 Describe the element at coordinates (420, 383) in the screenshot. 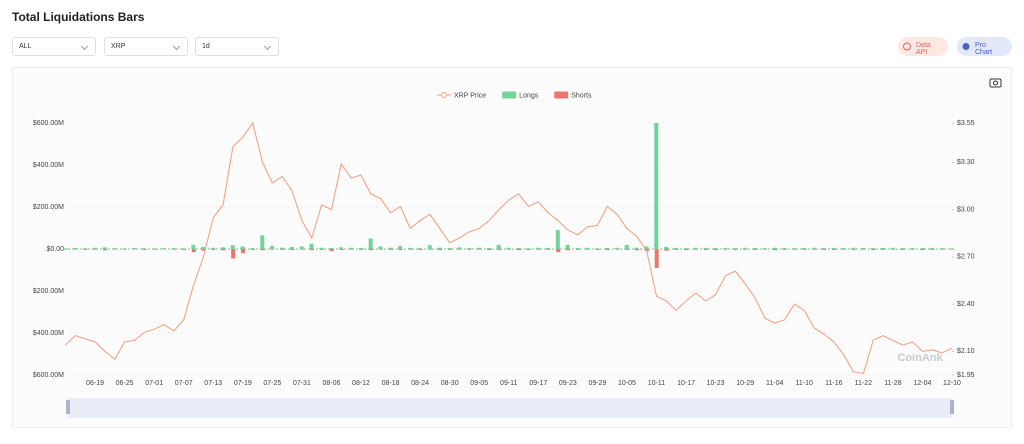

I see `x-tick-label: 08-24` at that location.